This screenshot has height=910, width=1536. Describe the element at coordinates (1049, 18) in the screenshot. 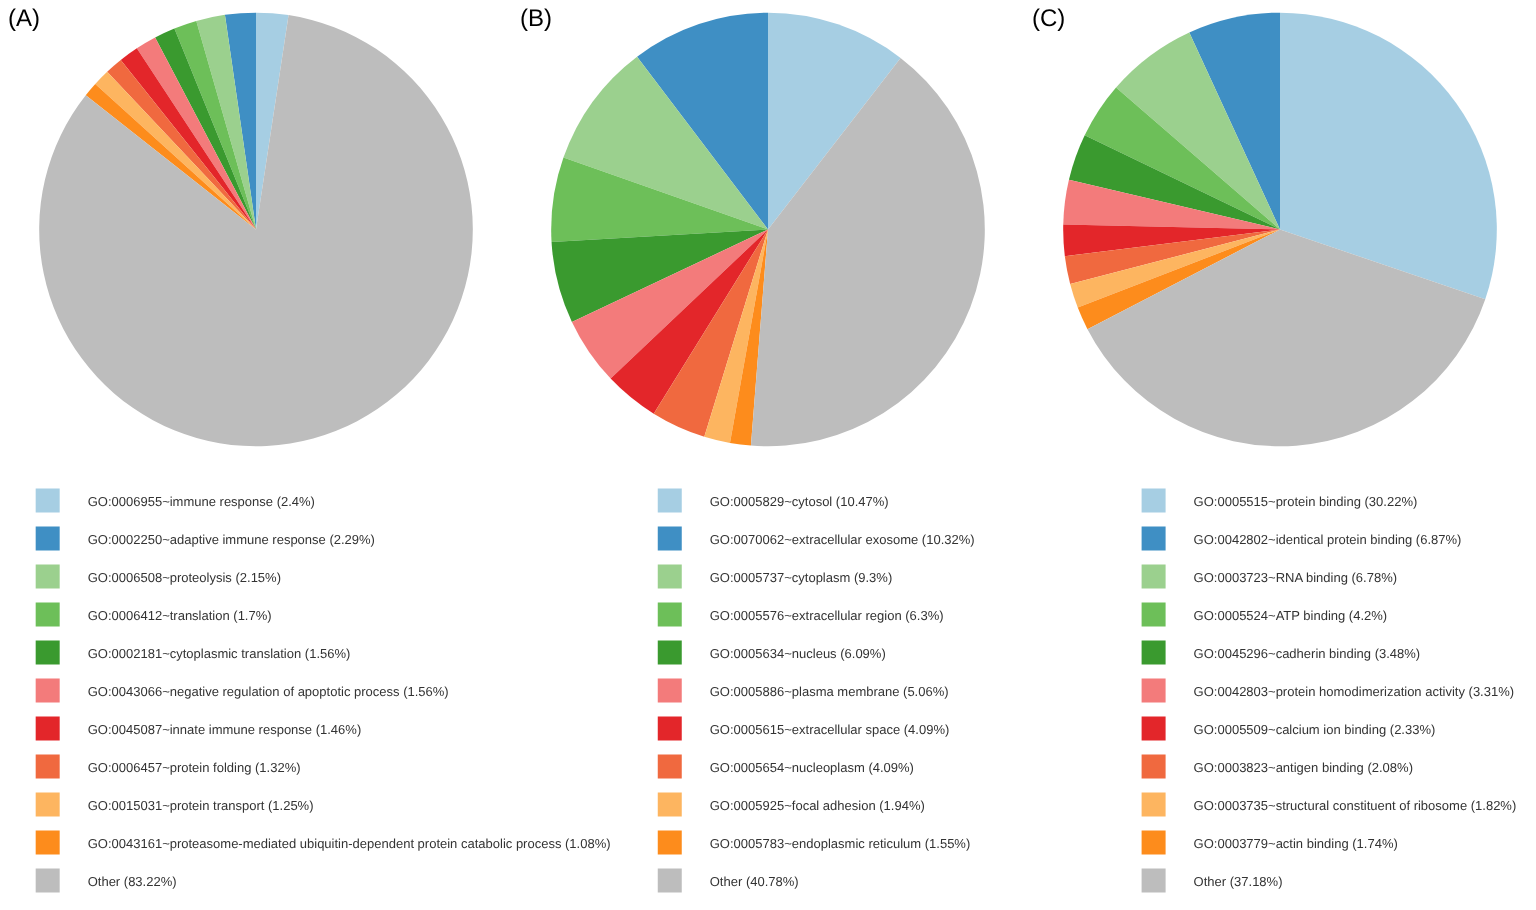

I see `chart-title: (C)` at that location.